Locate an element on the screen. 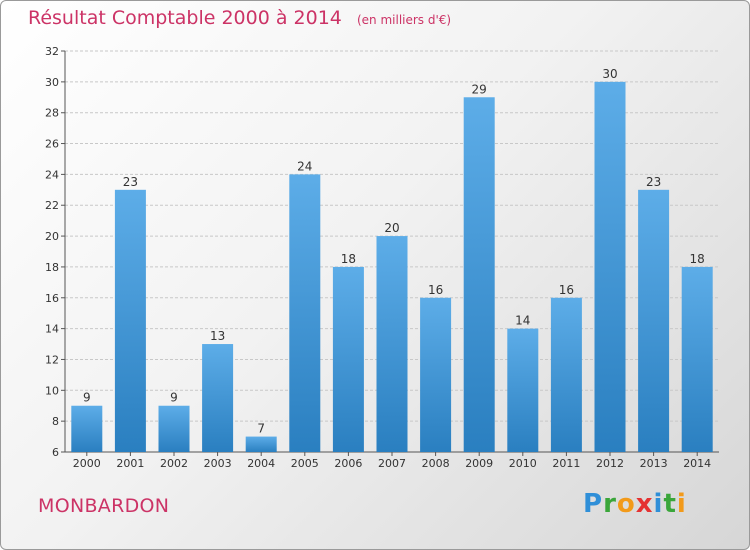  data-label: 29 is located at coordinates (479, 89).